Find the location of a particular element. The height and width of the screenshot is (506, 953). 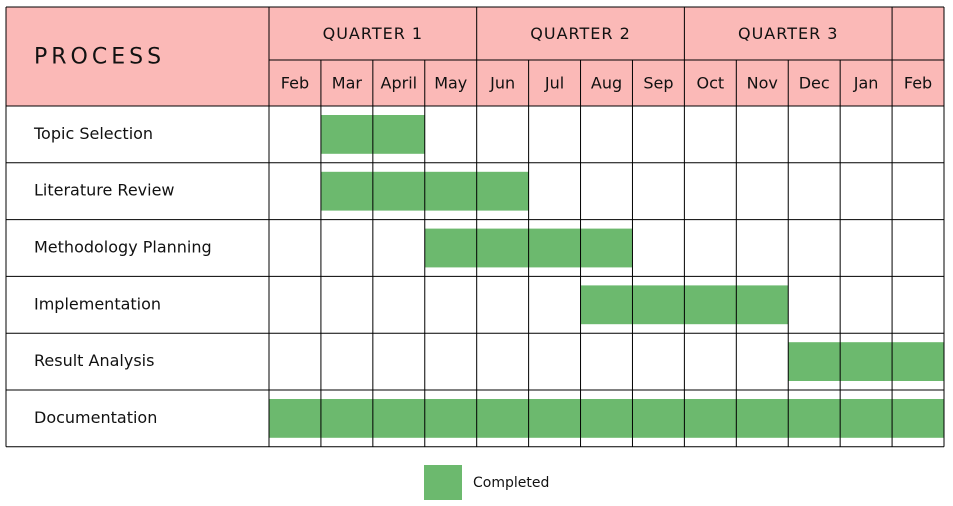

month-header-dec-10: Dec is located at coordinates (814, 83).